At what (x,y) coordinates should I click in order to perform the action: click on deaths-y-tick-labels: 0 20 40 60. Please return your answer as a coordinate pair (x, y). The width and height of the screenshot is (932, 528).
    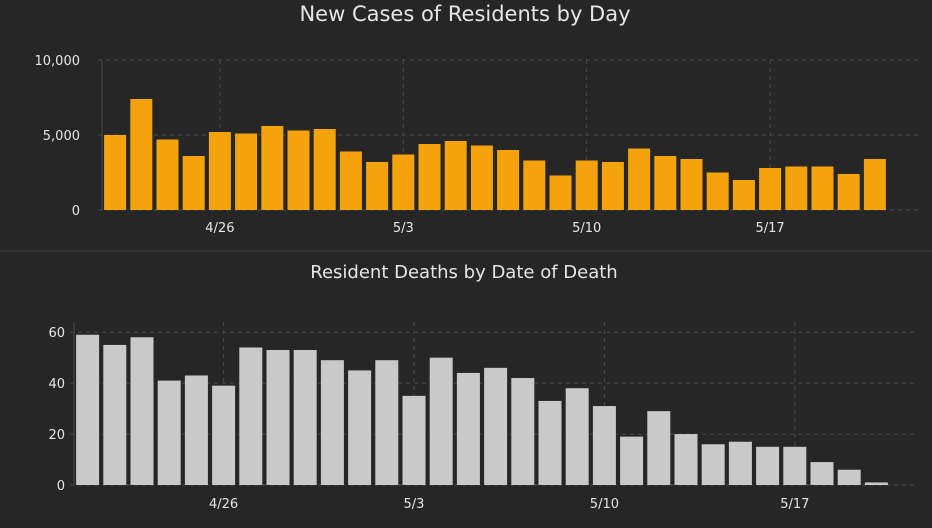
    Looking at the image, I should click on (56, 410).